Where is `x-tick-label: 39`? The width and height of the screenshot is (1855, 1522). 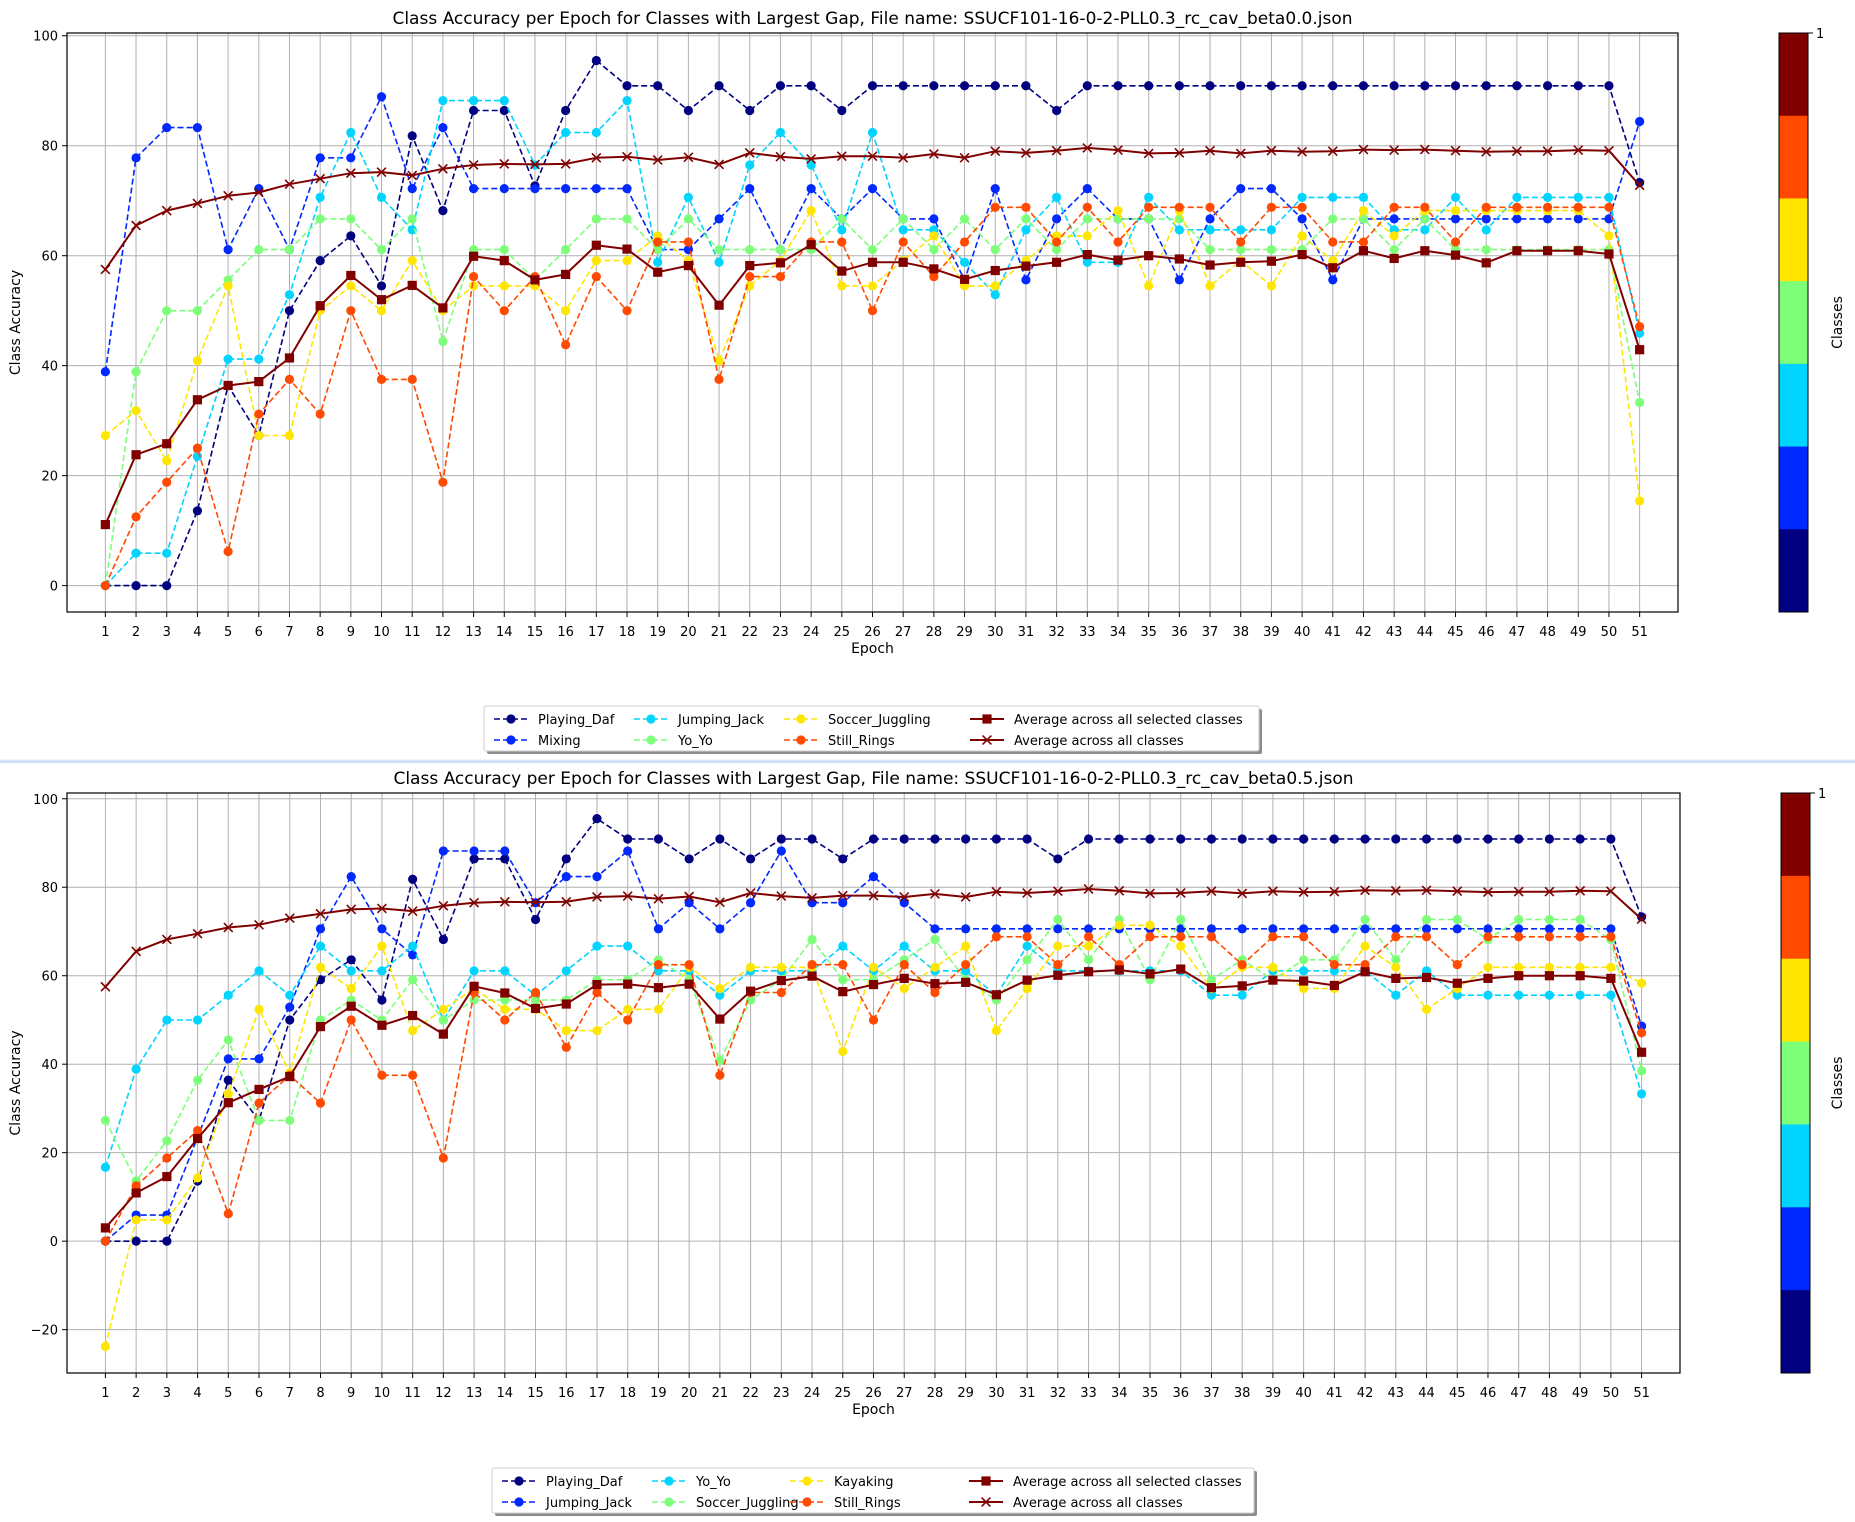 x-tick-label: 39 is located at coordinates (1273, 1393).